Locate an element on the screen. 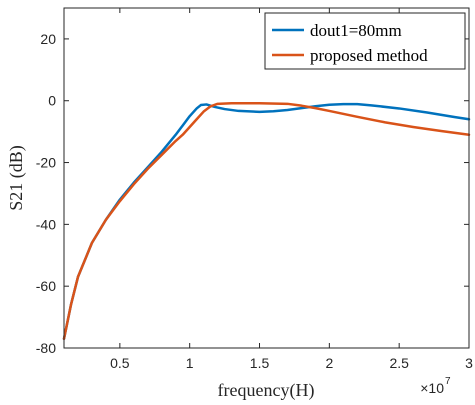  x-tick-label: 0.5 is located at coordinates (120, 363).